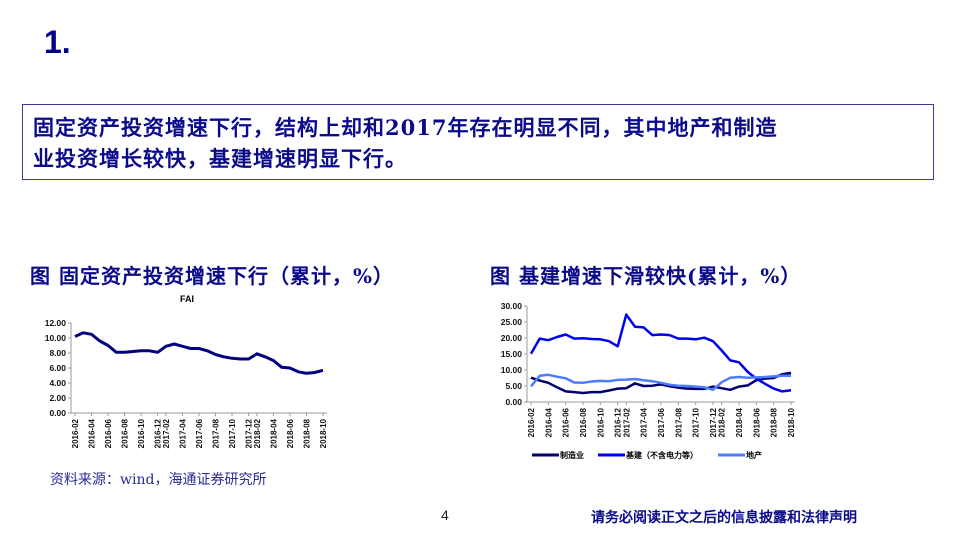 Image resolution: width=959 pixels, height=539 pixels. What do you see at coordinates (513, 386) in the screenshot?
I see `y-tick-label: 5.00` at bounding box center [513, 386].